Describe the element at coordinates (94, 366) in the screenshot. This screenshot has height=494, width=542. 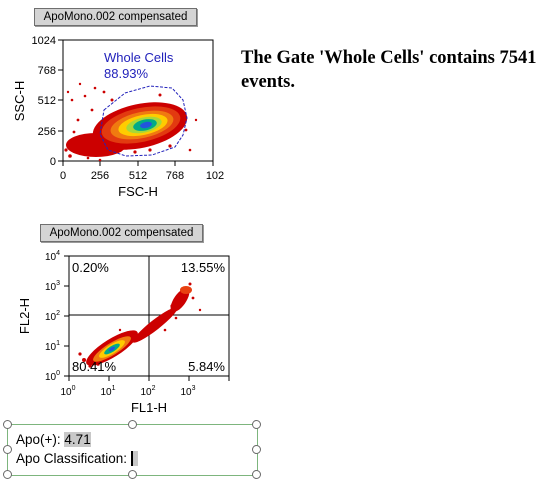
I see `quadrant-lower-left-percent: 80.41%` at that location.